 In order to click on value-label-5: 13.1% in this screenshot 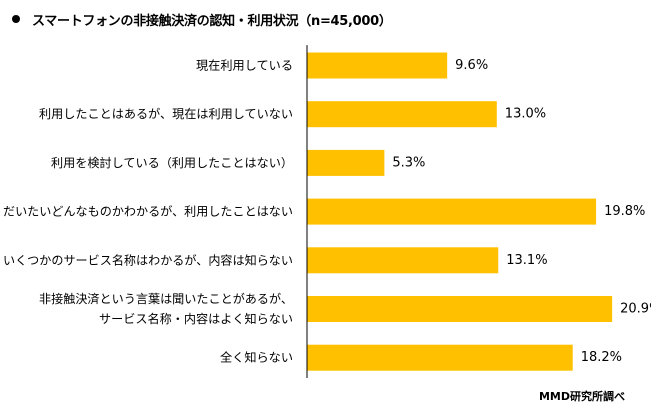, I will do `click(526, 260)`.